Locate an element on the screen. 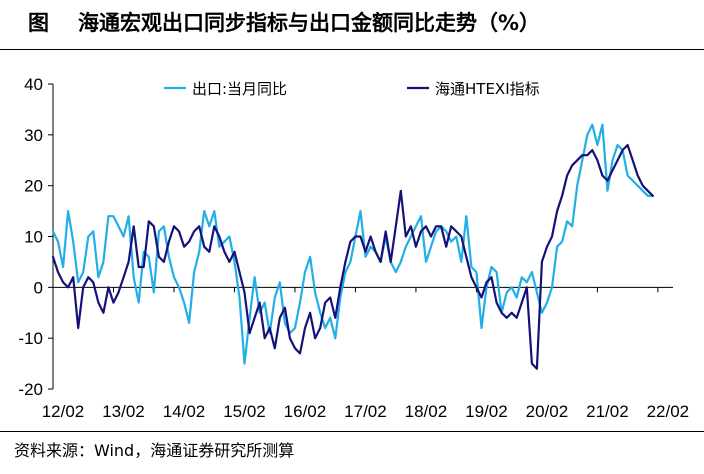 This screenshot has height=474, width=704. y-tick-label: -20 is located at coordinates (30, 389).